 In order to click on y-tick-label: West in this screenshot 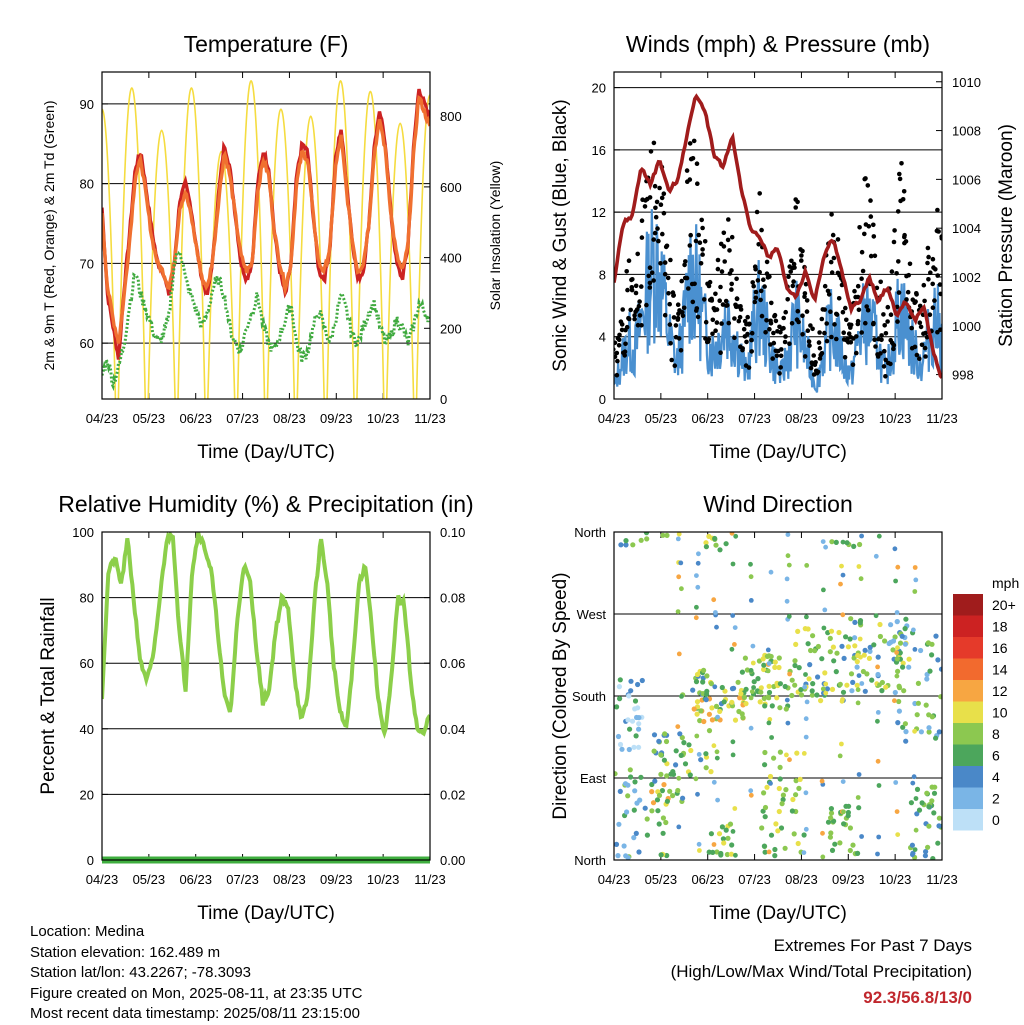, I will do `click(592, 614)`.